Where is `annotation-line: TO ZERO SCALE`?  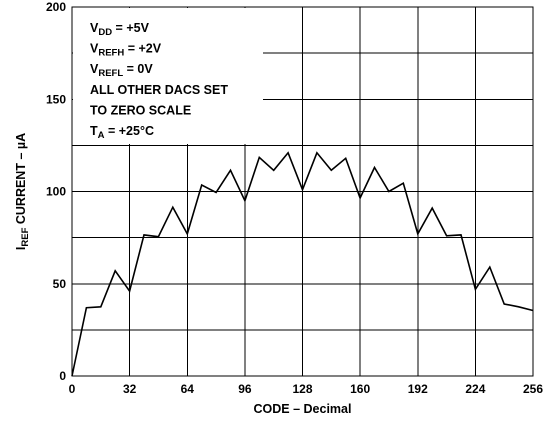 annotation-line: TO ZERO SCALE is located at coordinates (140, 110).